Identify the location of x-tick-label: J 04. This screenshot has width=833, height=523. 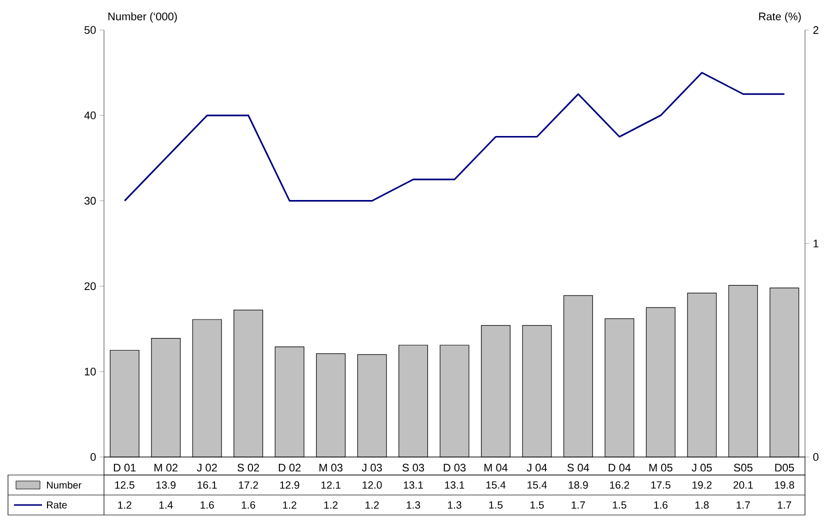
(536, 468).